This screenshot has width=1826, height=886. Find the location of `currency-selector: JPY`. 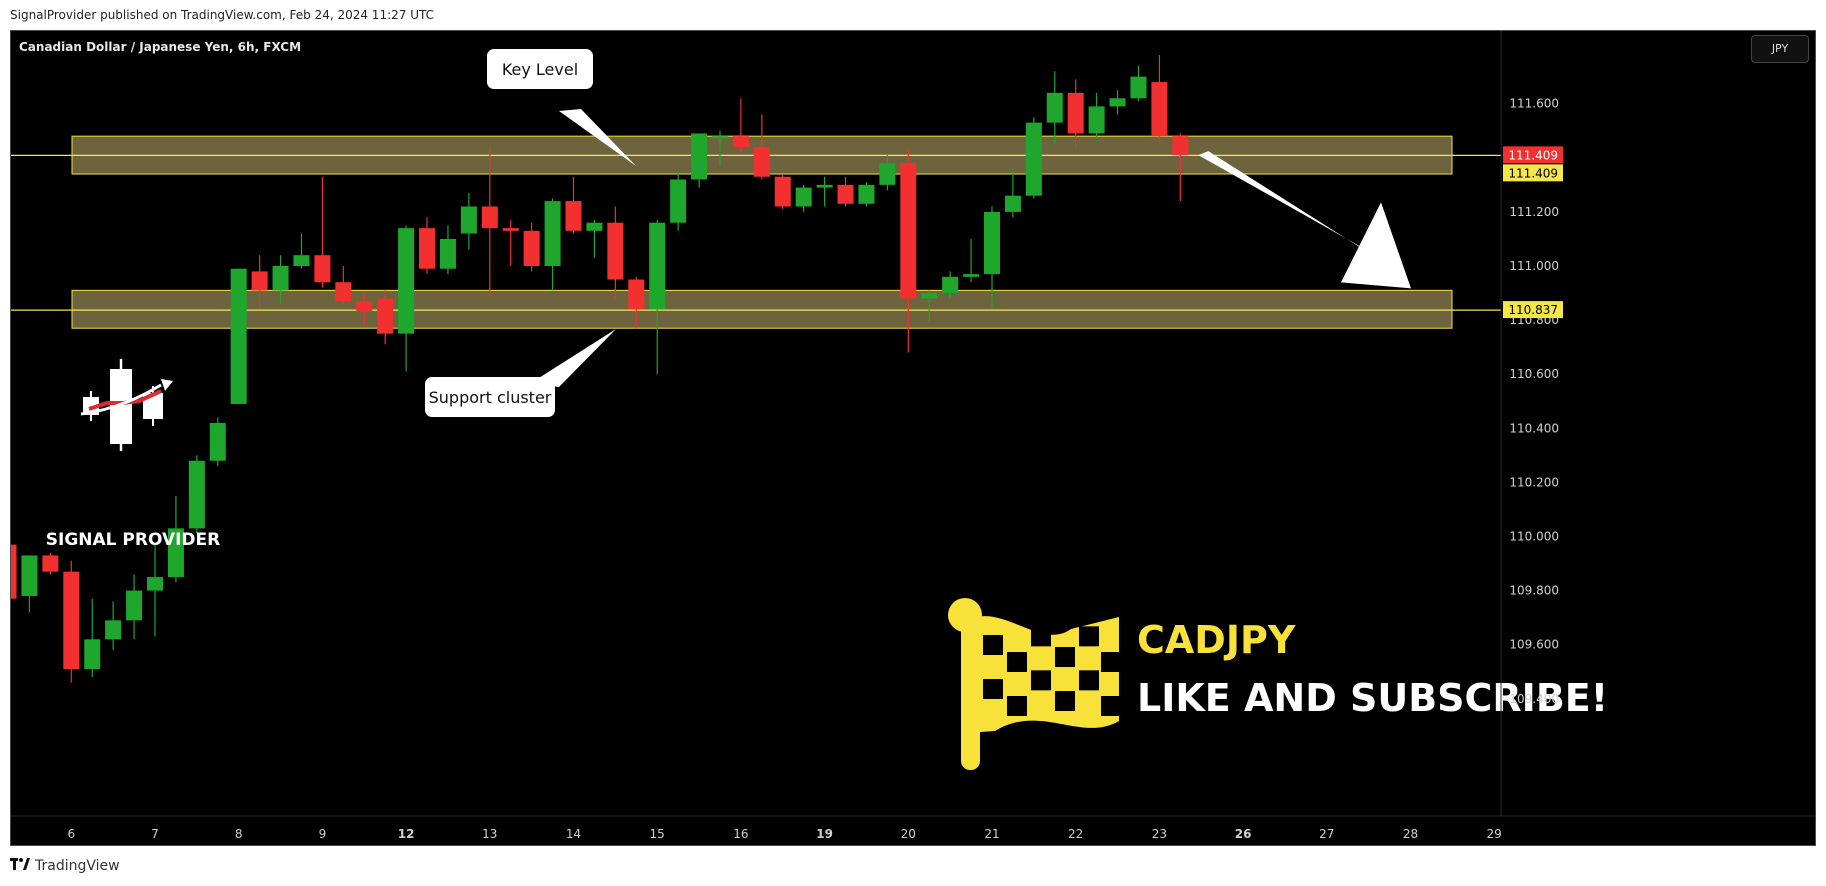

currency-selector: JPY is located at coordinates (1780, 49).